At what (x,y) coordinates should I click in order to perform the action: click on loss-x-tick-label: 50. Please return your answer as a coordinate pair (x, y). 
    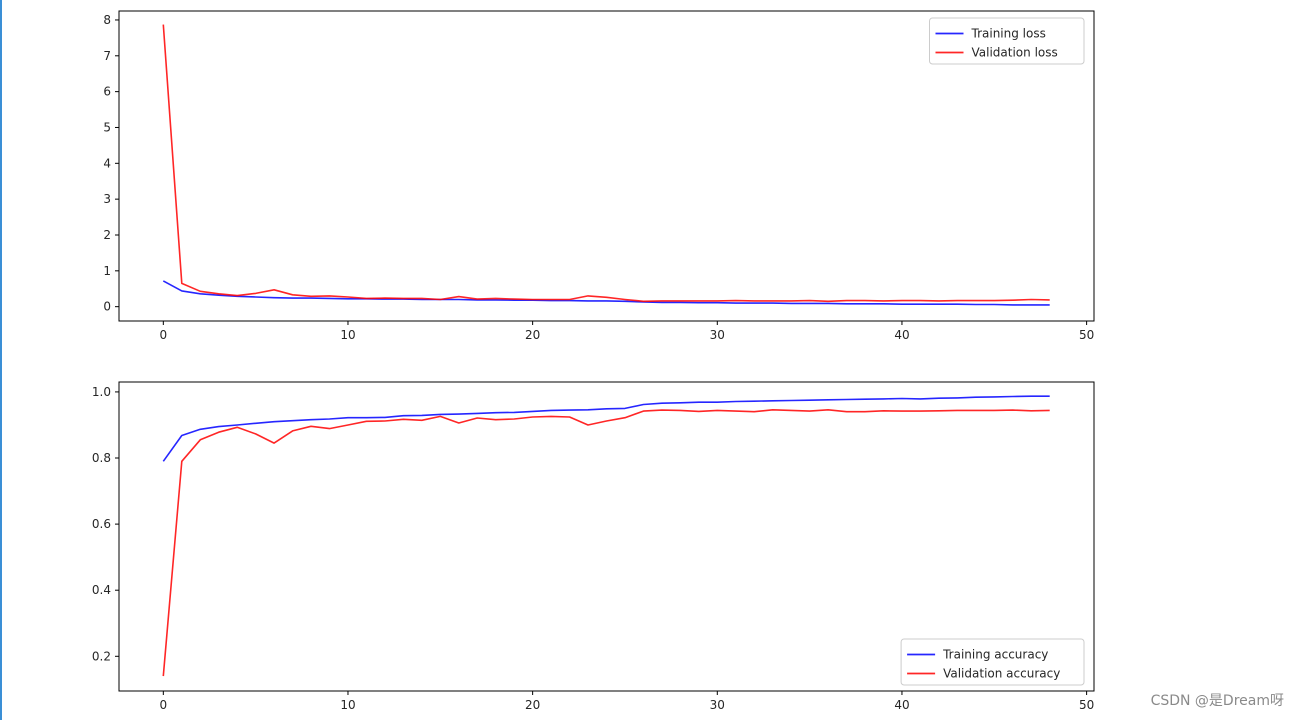
    Looking at the image, I should click on (1086, 335).